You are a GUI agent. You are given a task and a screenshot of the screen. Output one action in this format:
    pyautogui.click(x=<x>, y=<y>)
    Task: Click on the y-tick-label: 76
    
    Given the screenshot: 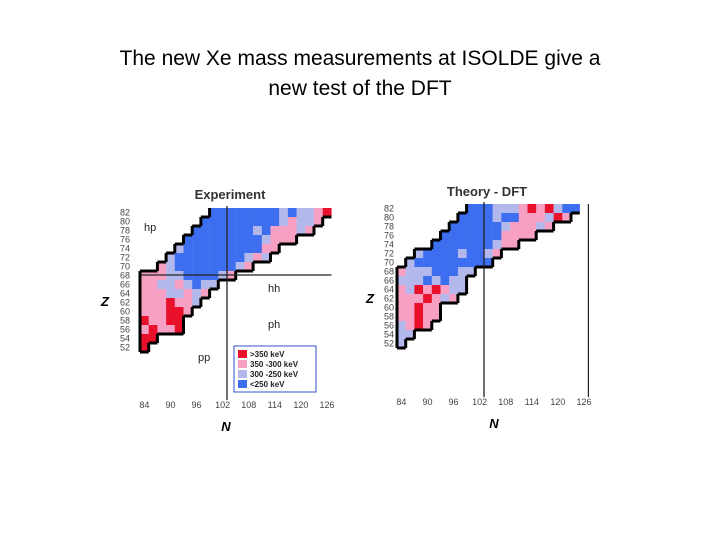 What is the action you would take?
    pyautogui.click(x=125, y=240)
    